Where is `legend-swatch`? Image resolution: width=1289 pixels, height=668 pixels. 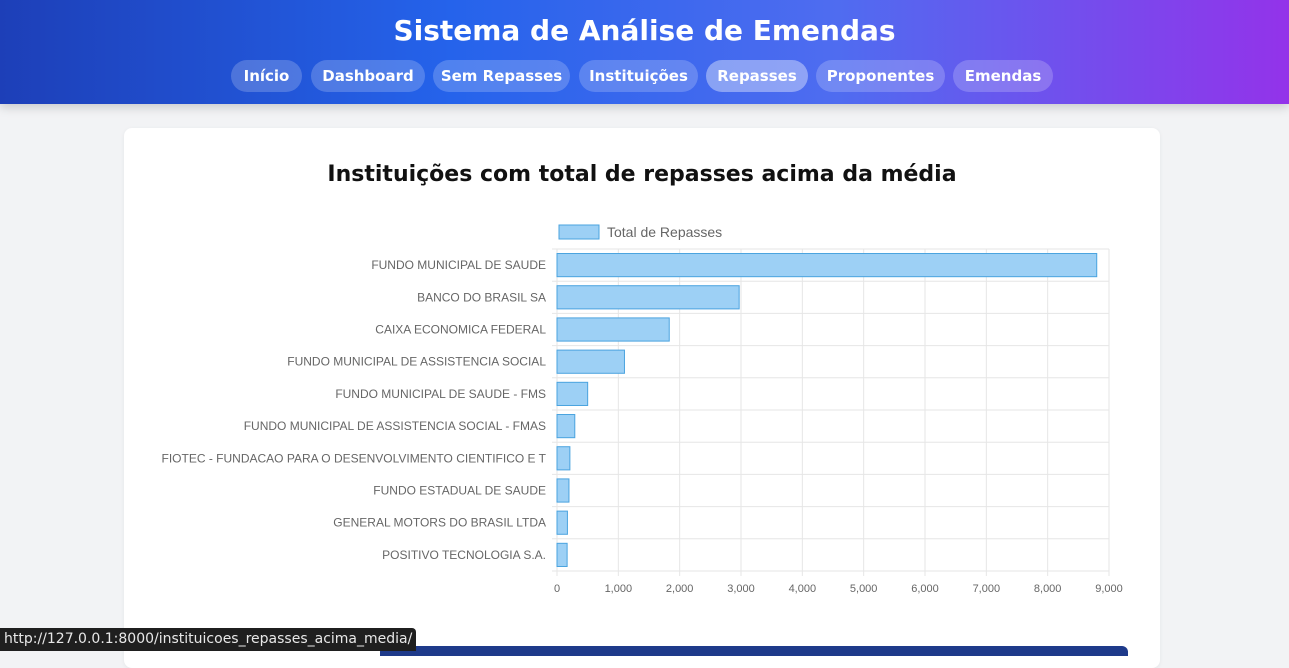
legend-swatch is located at coordinates (579, 232).